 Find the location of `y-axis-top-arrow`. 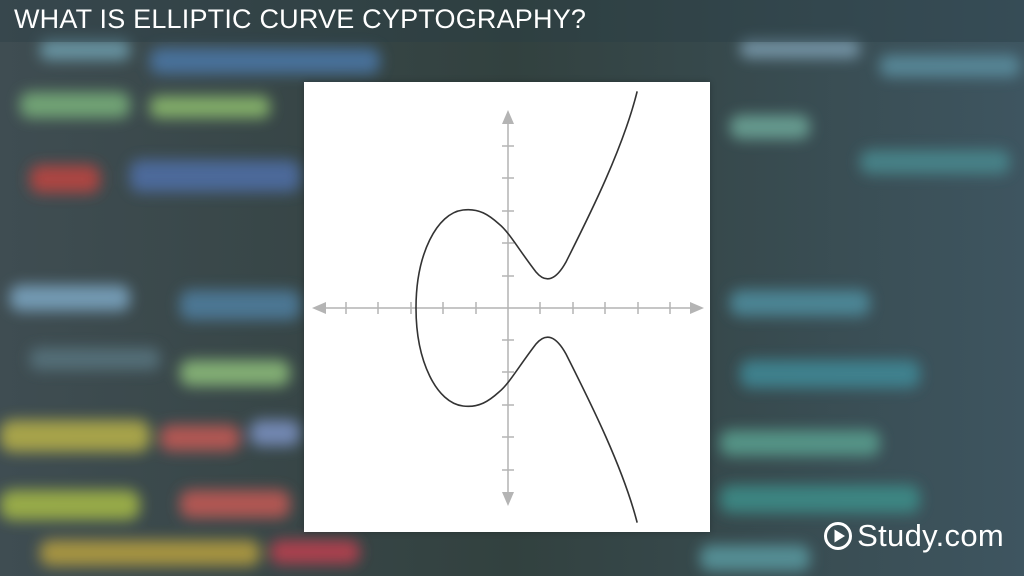

y-axis-top-arrow is located at coordinates (508, 117).